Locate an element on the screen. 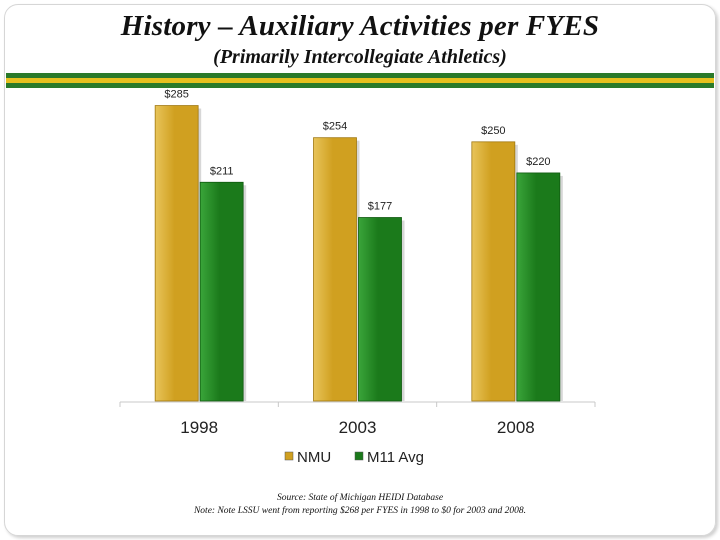 This screenshot has height=540, width=720. legend-swatch-nmu is located at coordinates (289, 456).